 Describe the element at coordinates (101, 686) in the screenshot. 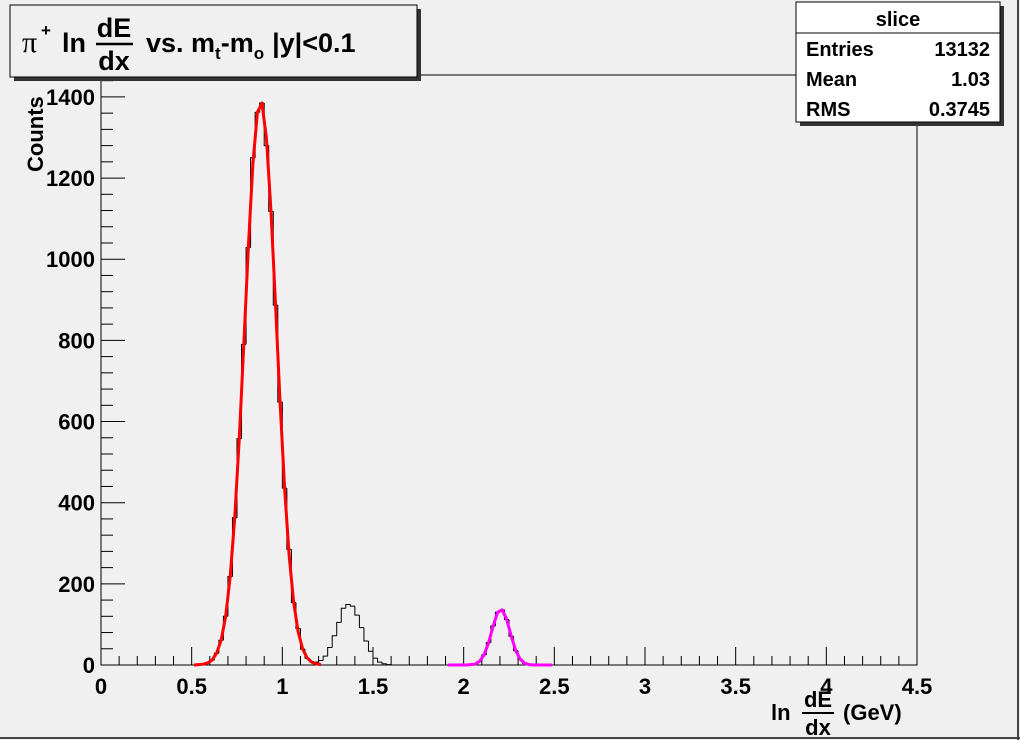

I see `x-tick-label: 0` at that location.